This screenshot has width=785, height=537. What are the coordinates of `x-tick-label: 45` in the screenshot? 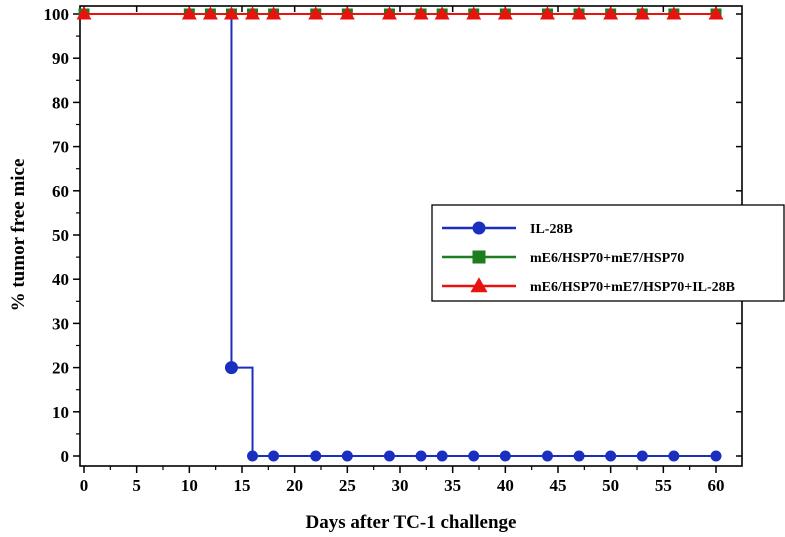 It's located at (558, 485).